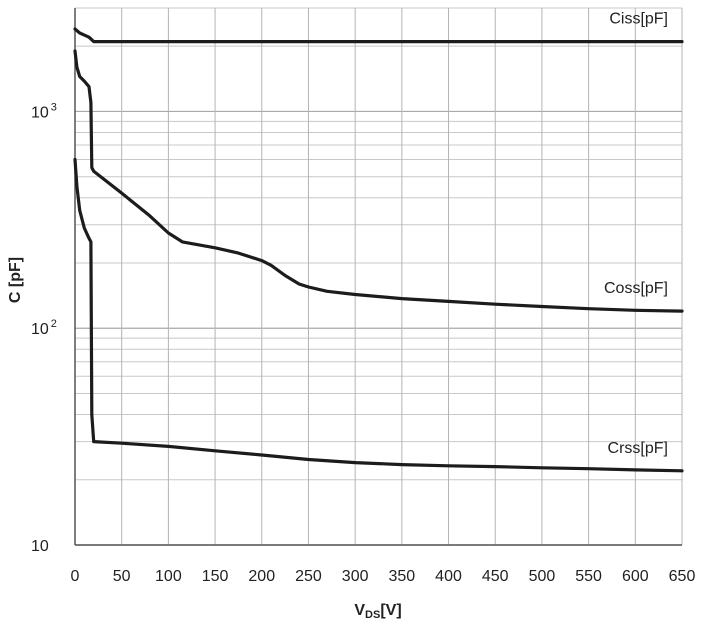 The image size is (702, 625). What do you see at coordinates (15, 280) in the screenshot?
I see `y-axis-title: C [pF]` at bounding box center [15, 280].